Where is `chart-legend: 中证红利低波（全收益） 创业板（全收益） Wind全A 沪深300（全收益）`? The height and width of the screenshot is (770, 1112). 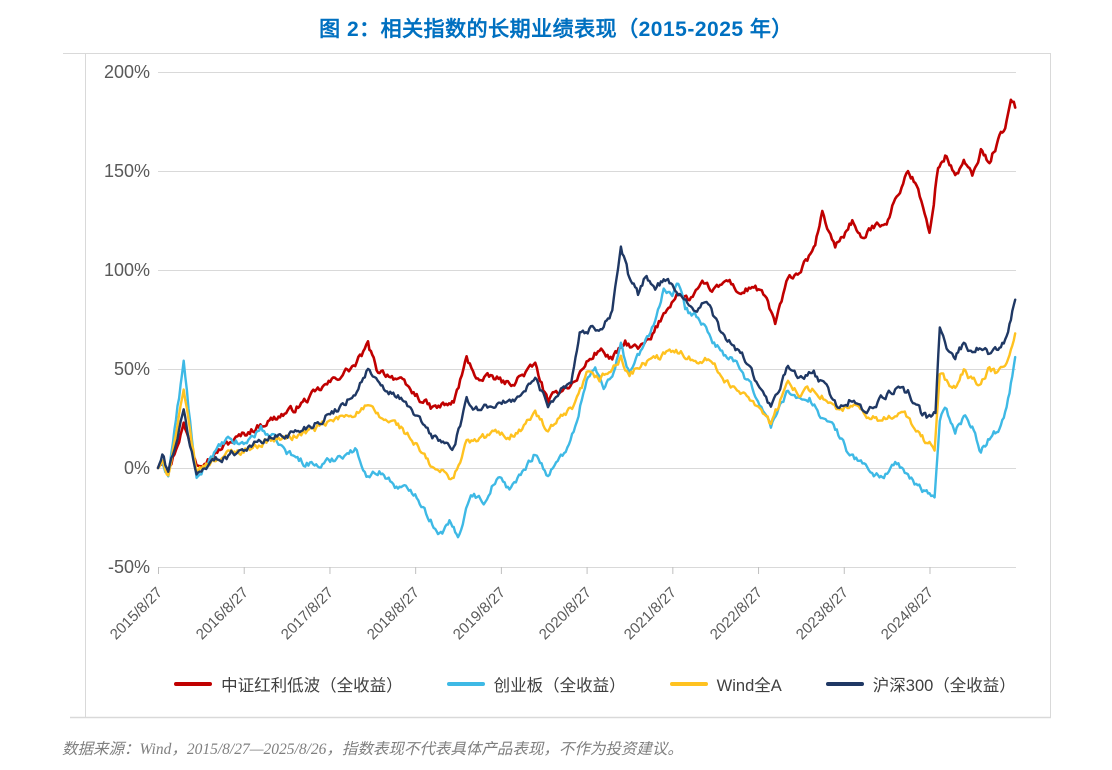
chart-legend: 中证红利低波（全收益） 创业板（全收益） Wind全A 沪深300（全收益） is located at coordinates (595, 684).